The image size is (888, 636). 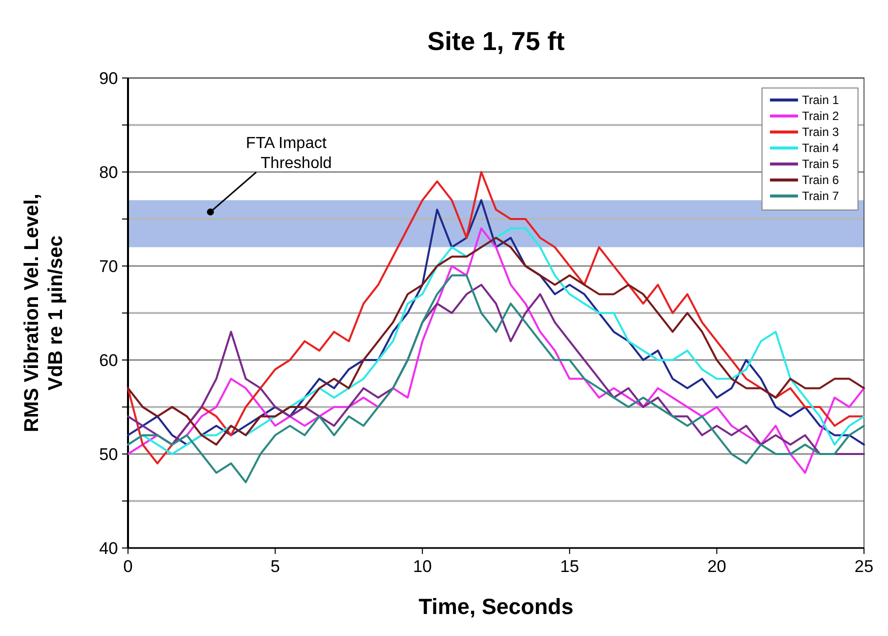 What do you see at coordinates (821, 180) in the screenshot?
I see `legend-label: Train 6` at bounding box center [821, 180].